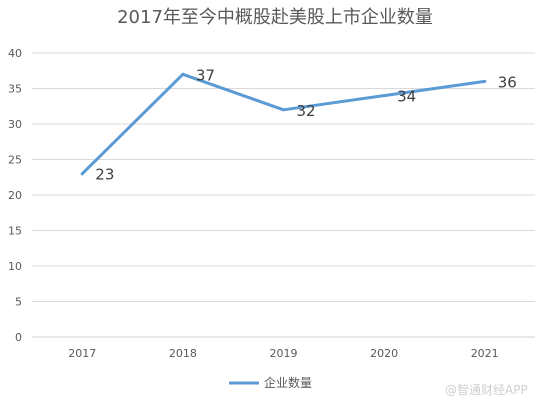  Describe the element at coordinates (15, 266) in the screenshot. I see `y-tick-label: 10` at that location.